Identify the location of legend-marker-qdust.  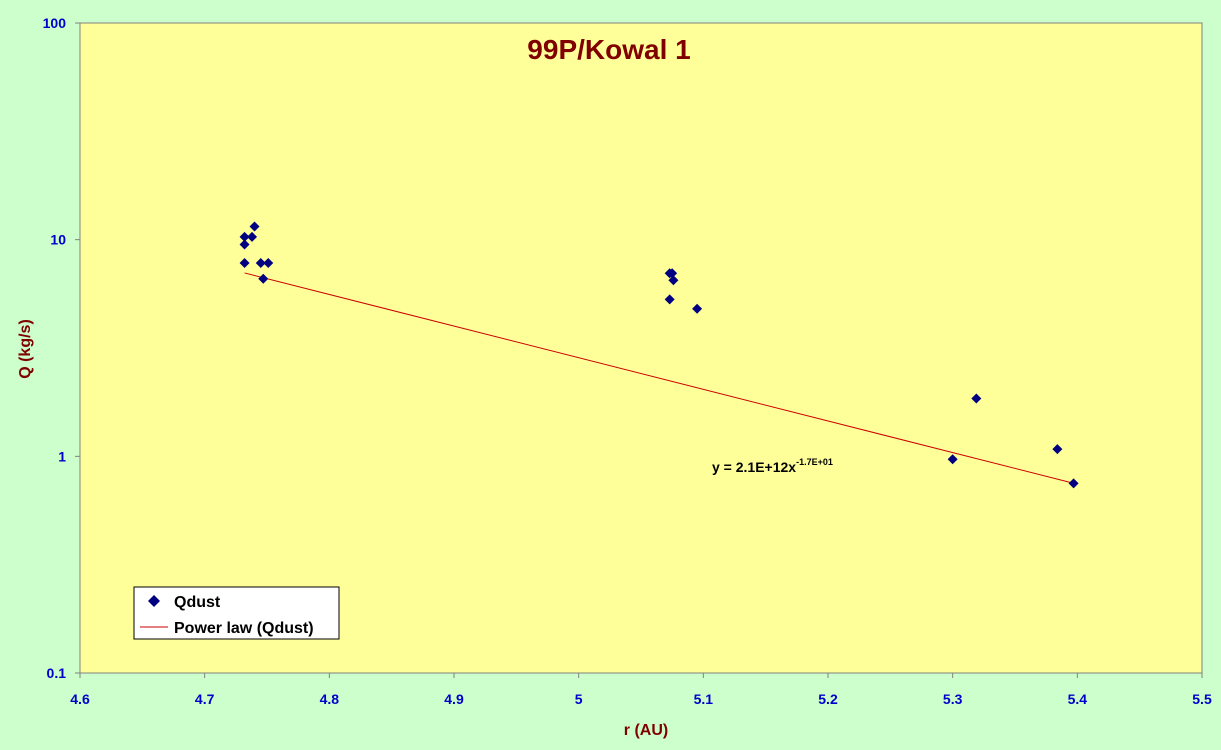
(154, 601).